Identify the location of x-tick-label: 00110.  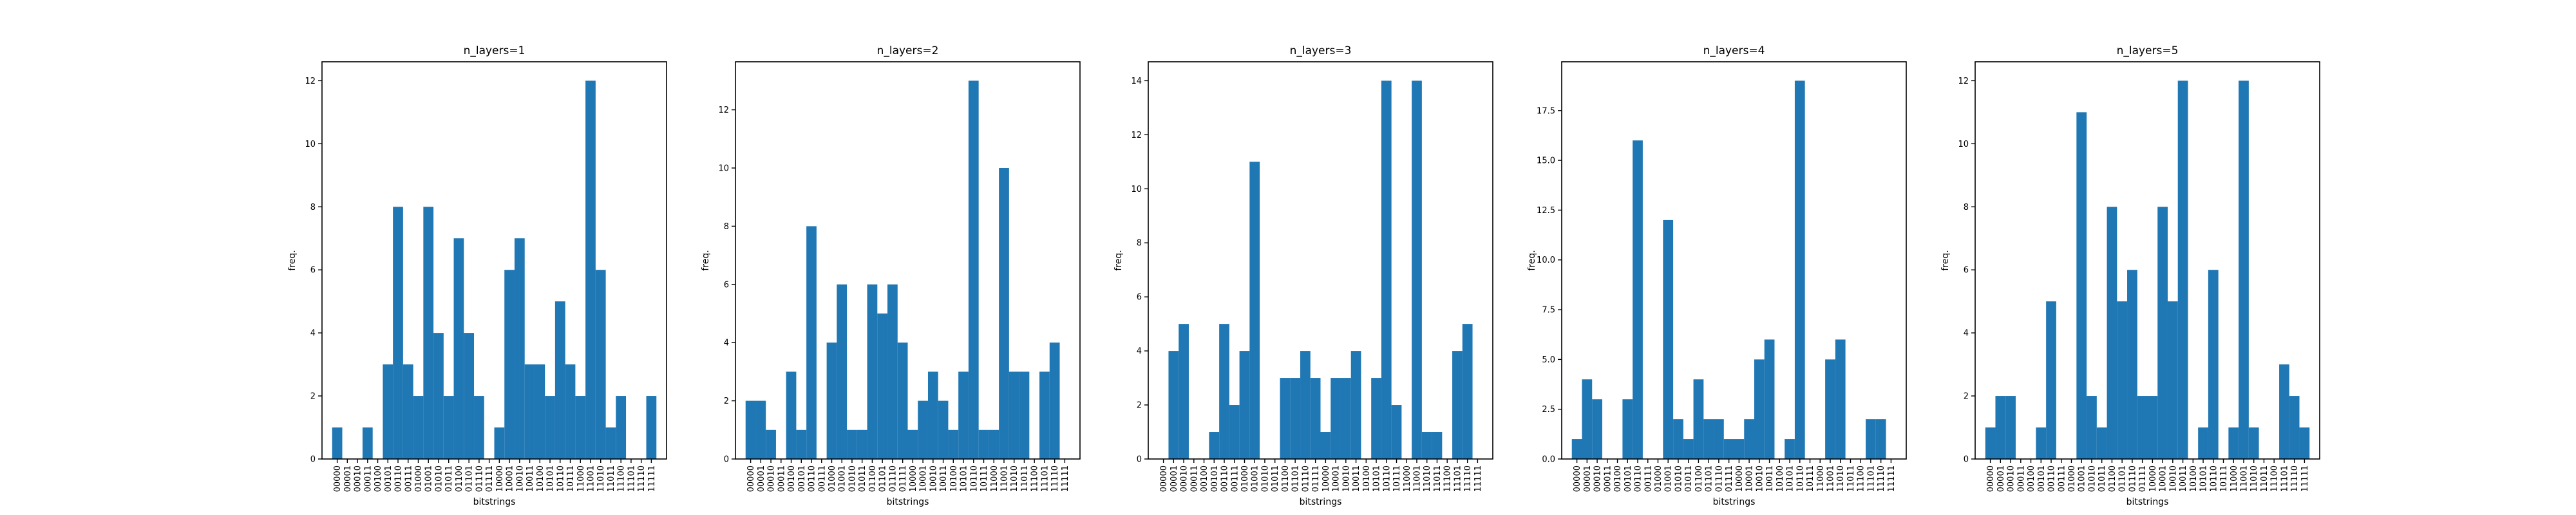
(399, 478).